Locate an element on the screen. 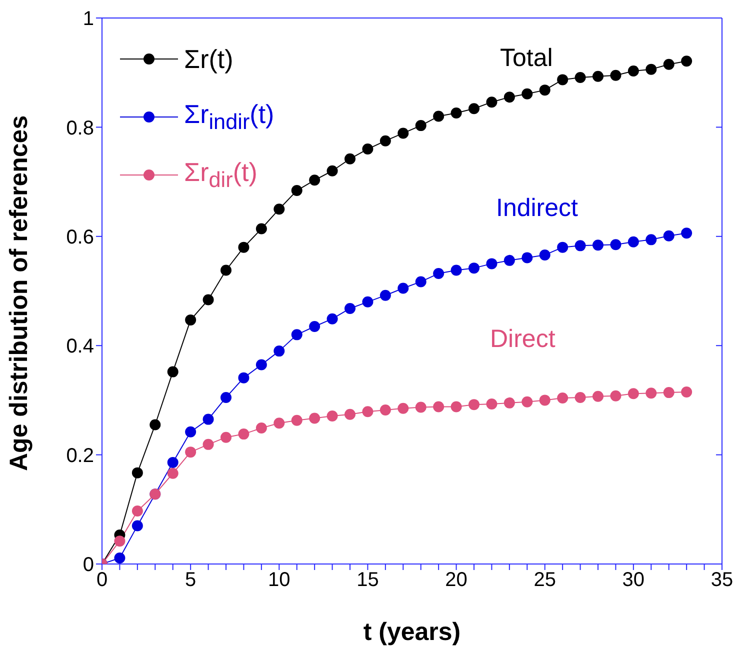 The width and height of the screenshot is (735, 648). annotation: Total is located at coordinates (526, 58).